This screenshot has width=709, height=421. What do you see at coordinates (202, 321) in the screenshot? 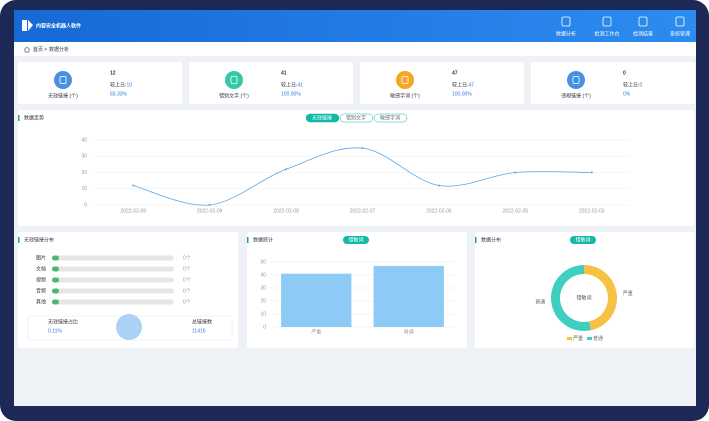
I see `total-label: 总链接数` at bounding box center [202, 321].